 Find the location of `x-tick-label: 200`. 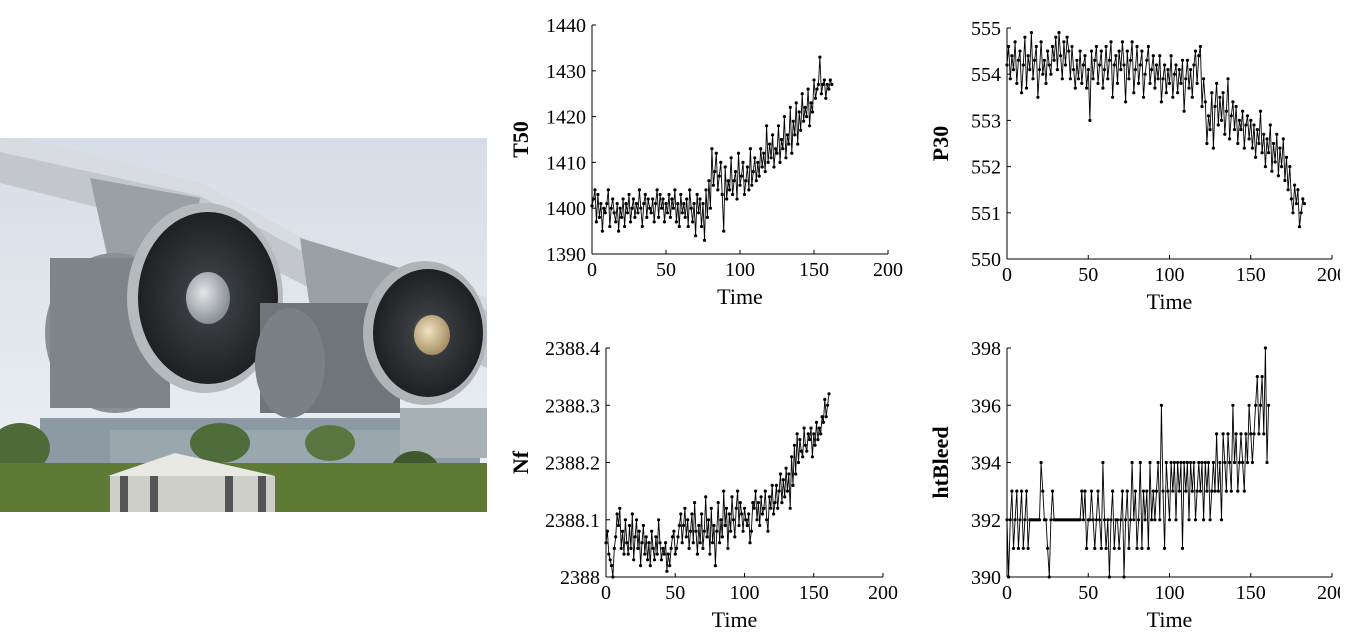

x-tick-label: 200 is located at coordinates (888, 270).